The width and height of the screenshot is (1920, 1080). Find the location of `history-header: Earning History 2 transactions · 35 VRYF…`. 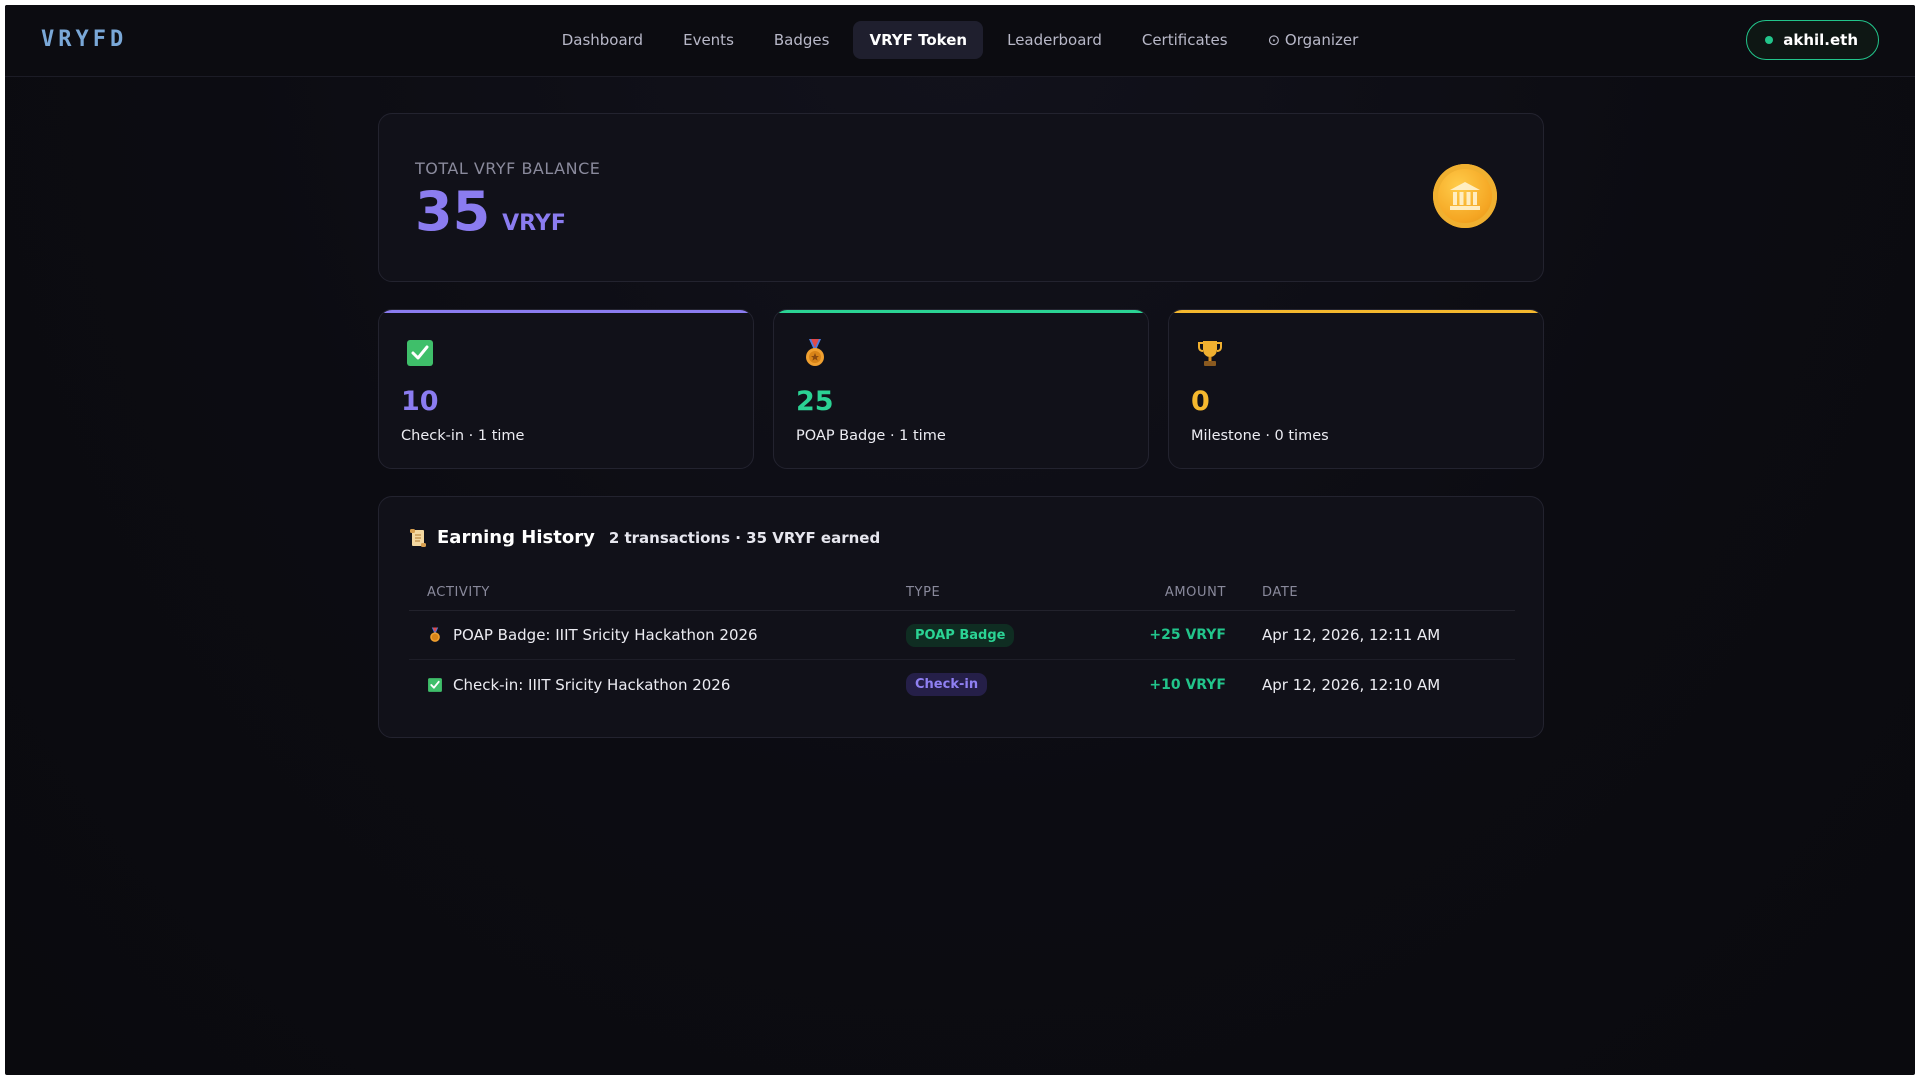

history-header: Earning History 2 transactions · 35 VRYF… is located at coordinates (644, 537).